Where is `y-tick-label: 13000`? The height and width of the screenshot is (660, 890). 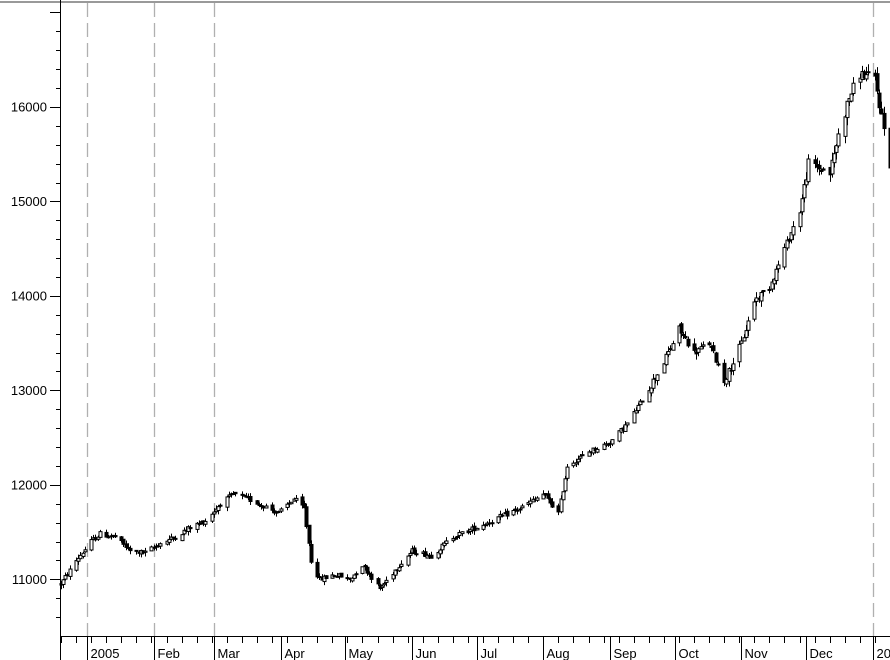
y-tick-label: 13000 is located at coordinates (29, 390).